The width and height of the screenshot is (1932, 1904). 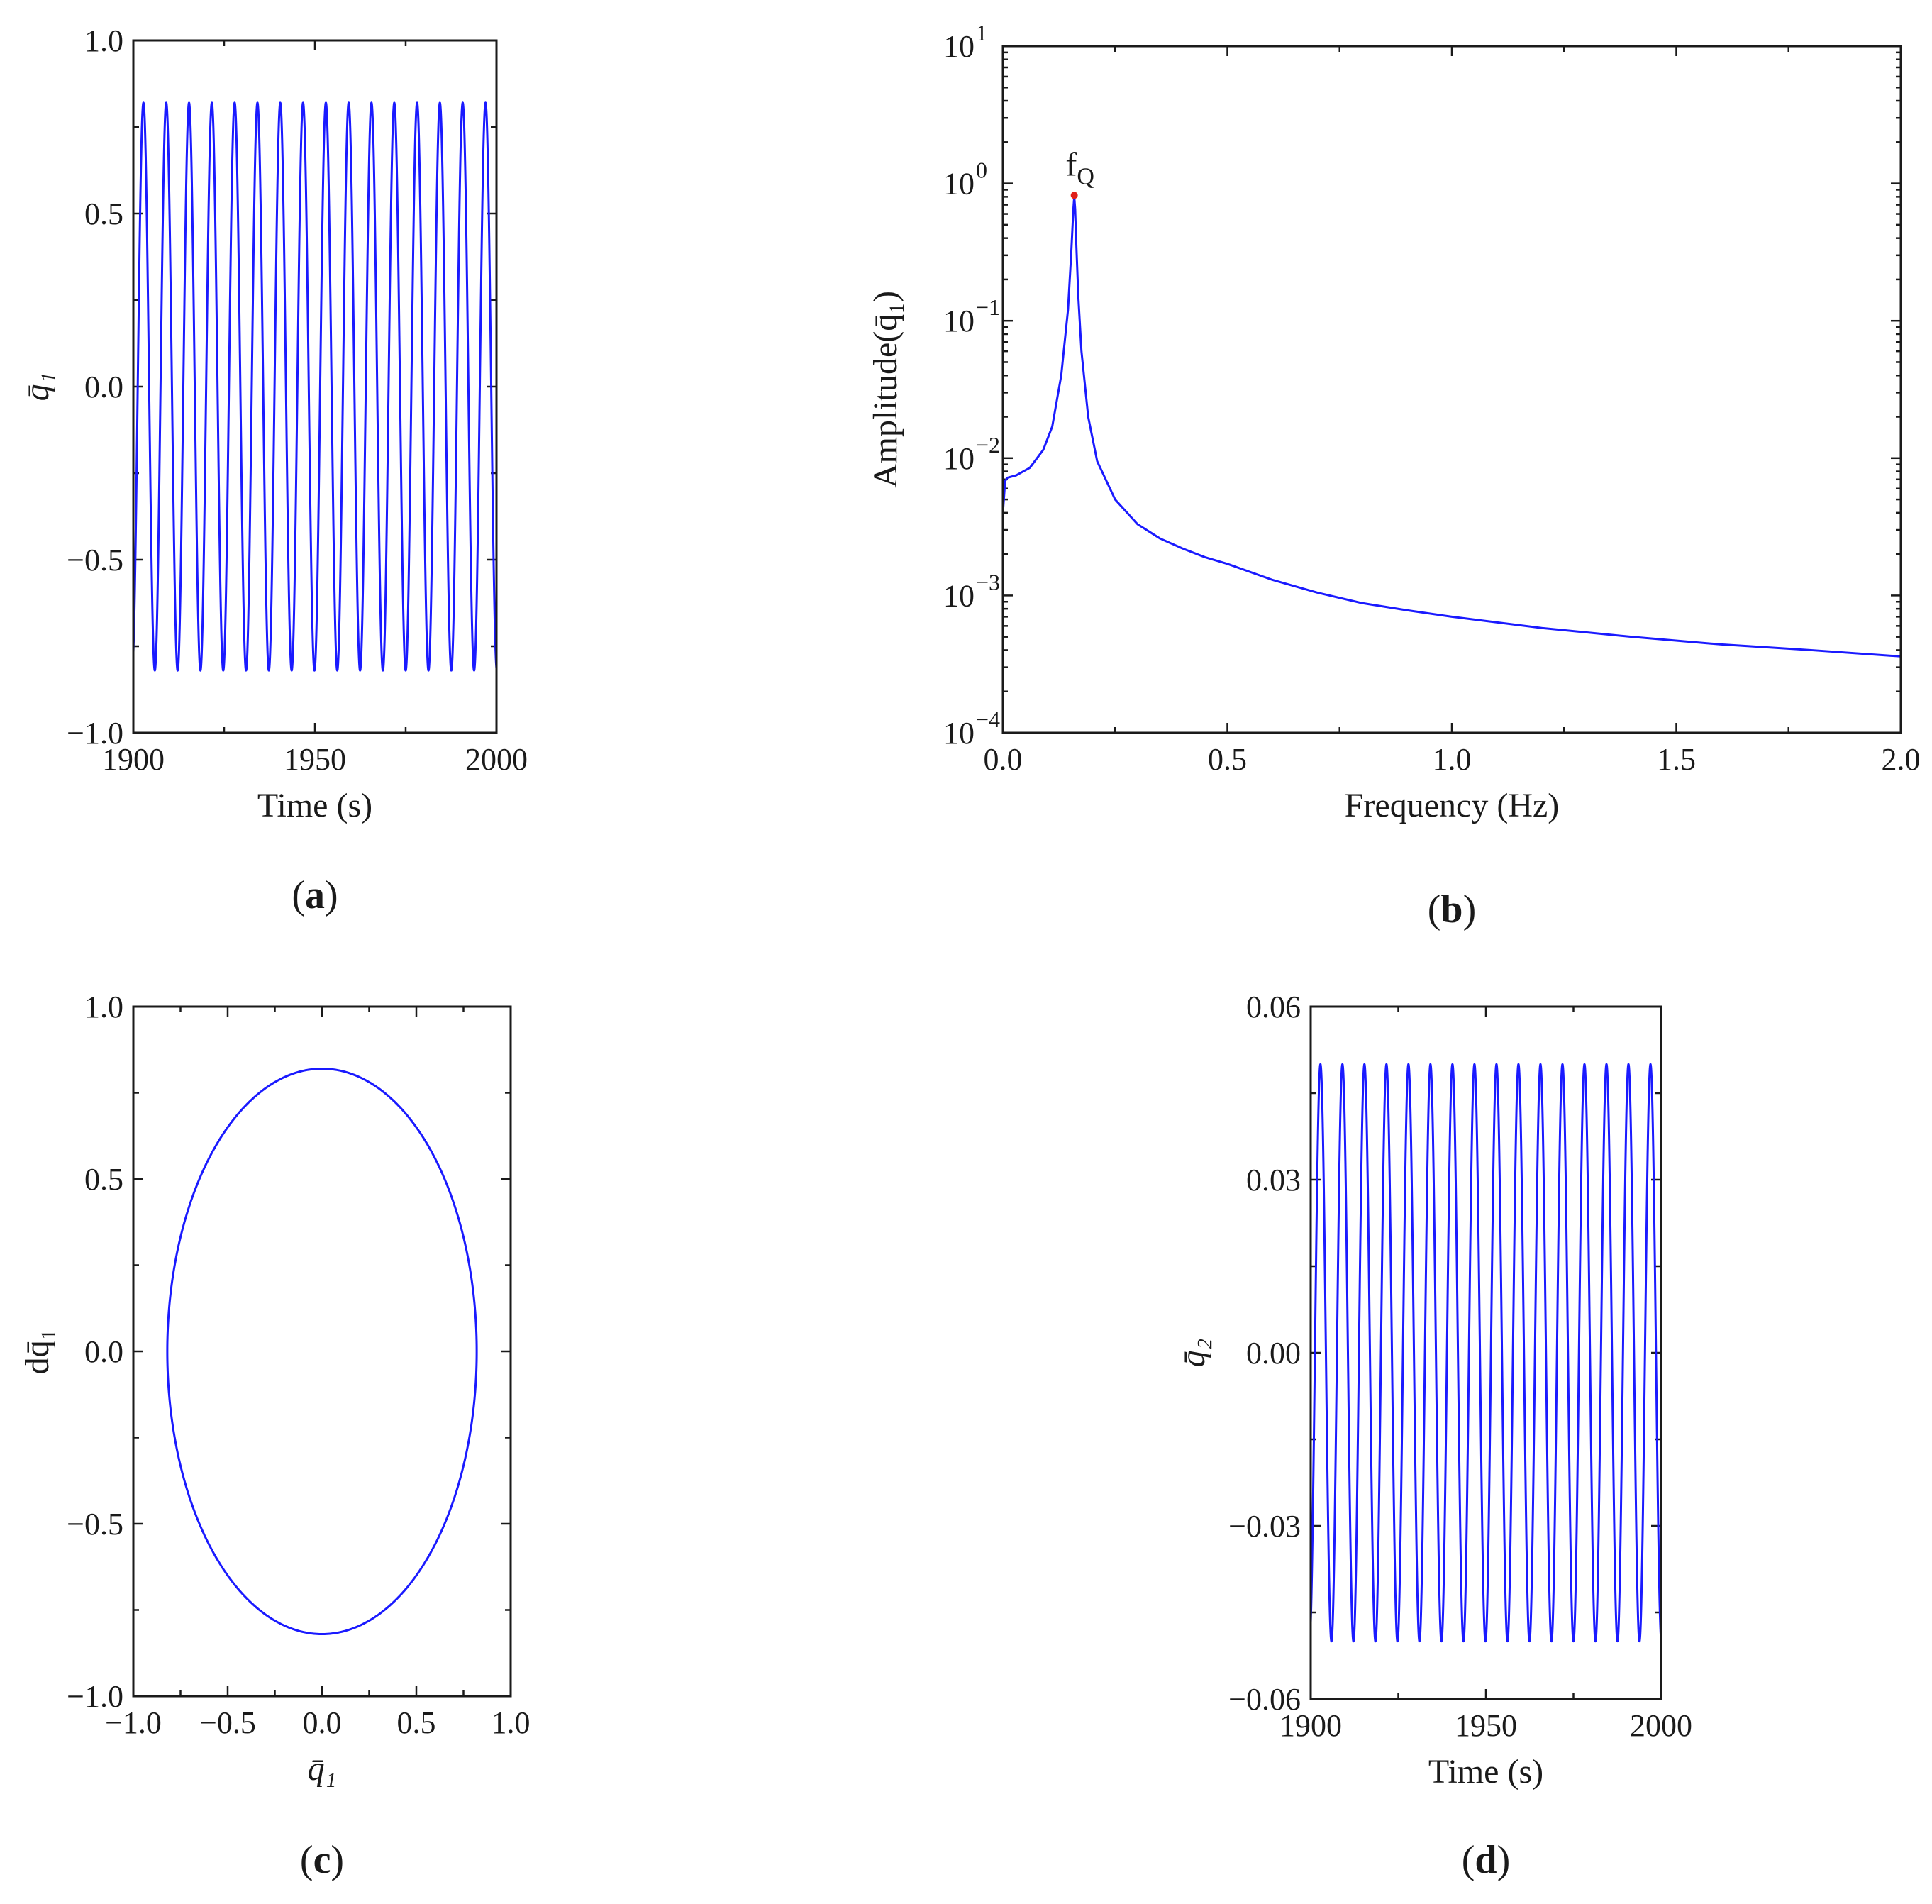 I want to click on c-axes-frame, so click(x=322, y=1352).